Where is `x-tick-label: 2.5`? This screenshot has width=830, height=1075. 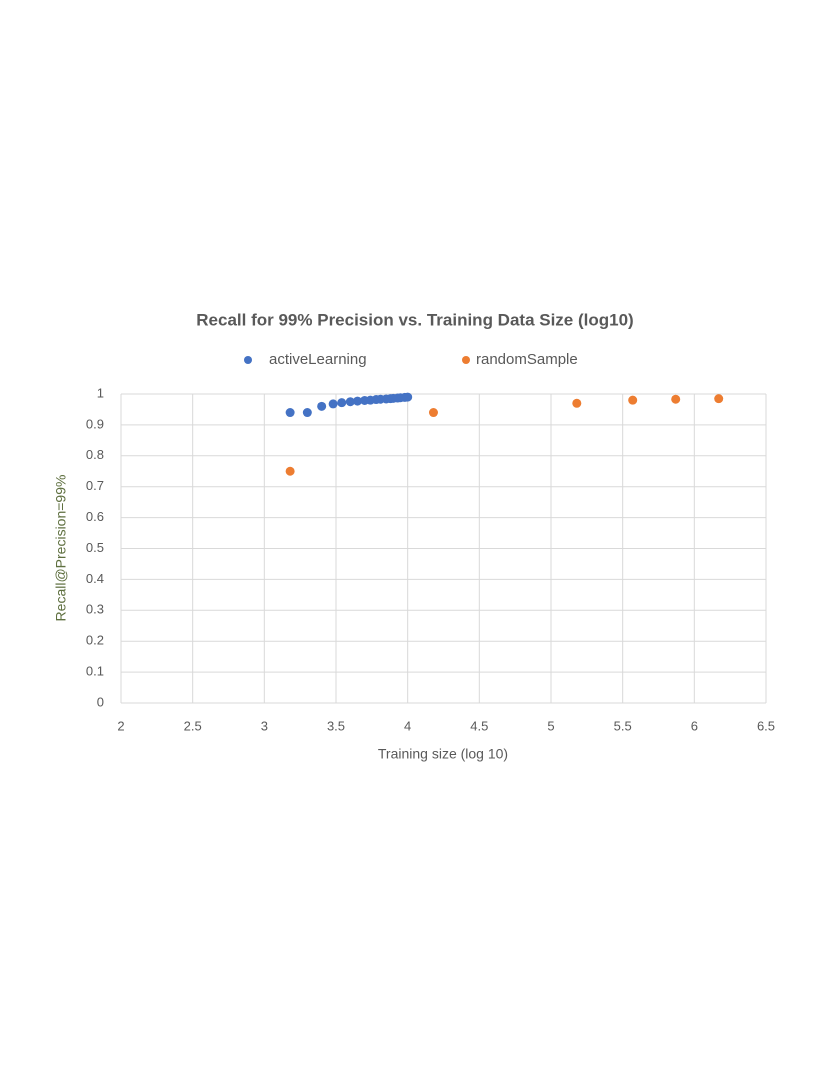
x-tick-label: 2.5 is located at coordinates (193, 725).